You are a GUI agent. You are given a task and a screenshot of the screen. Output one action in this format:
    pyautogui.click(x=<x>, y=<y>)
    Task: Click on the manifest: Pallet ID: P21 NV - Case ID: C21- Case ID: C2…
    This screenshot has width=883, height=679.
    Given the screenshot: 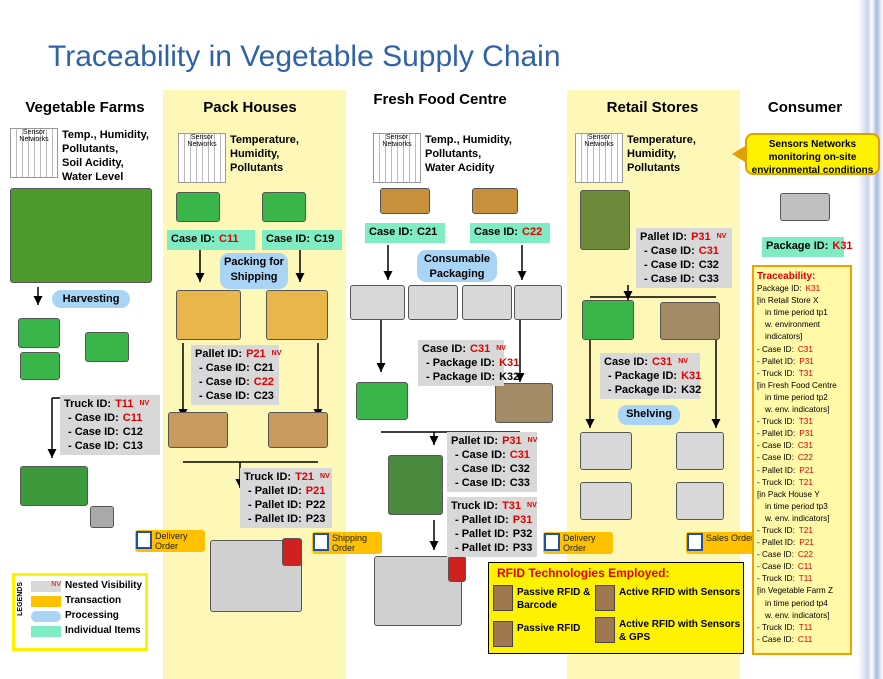 What is the action you would take?
    pyautogui.click(x=236, y=375)
    